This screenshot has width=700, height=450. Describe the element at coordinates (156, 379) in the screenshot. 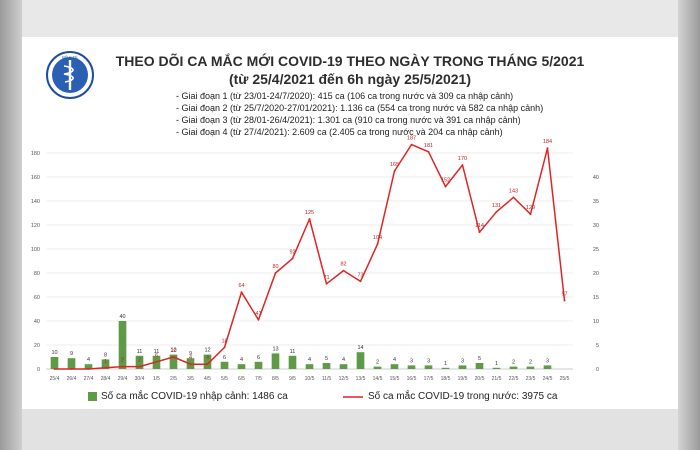

I see `x-axis-tick-label: 1/5` at that location.